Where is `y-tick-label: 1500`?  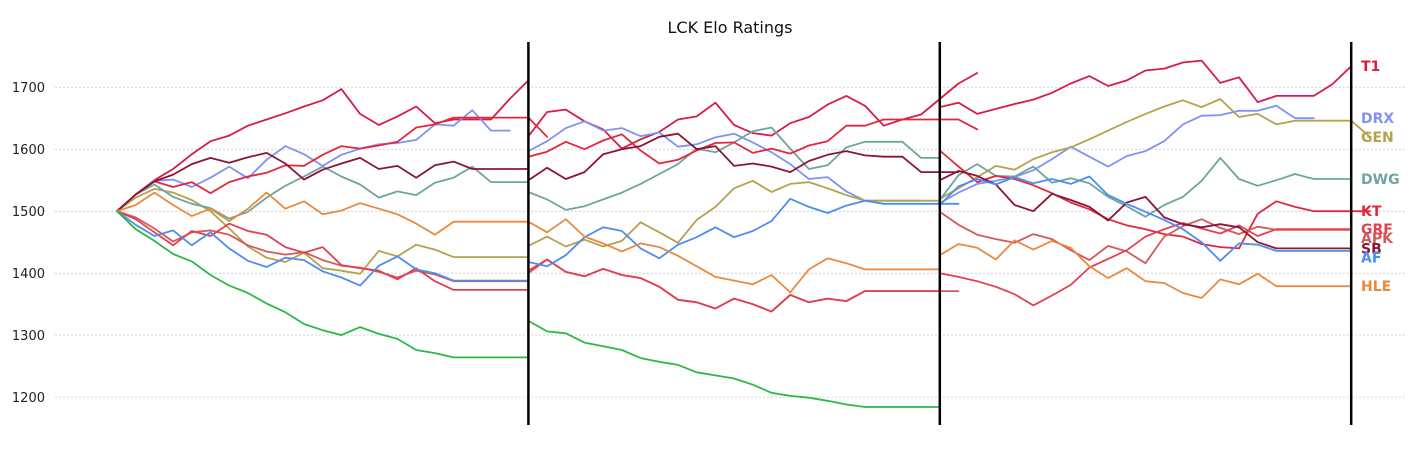
y-tick-label: 1500 is located at coordinates (28, 212).